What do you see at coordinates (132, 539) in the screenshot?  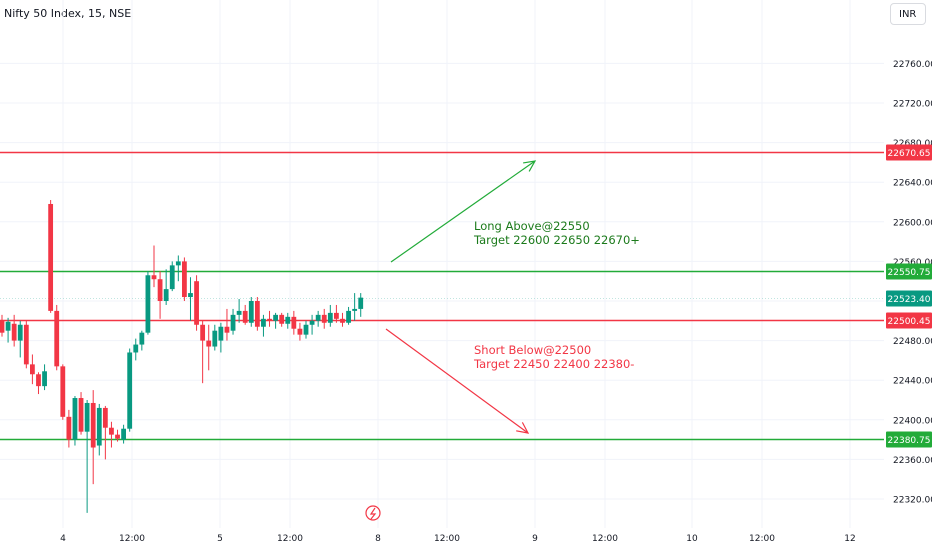 I see `x-tick-1: 12:00` at bounding box center [132, 539].